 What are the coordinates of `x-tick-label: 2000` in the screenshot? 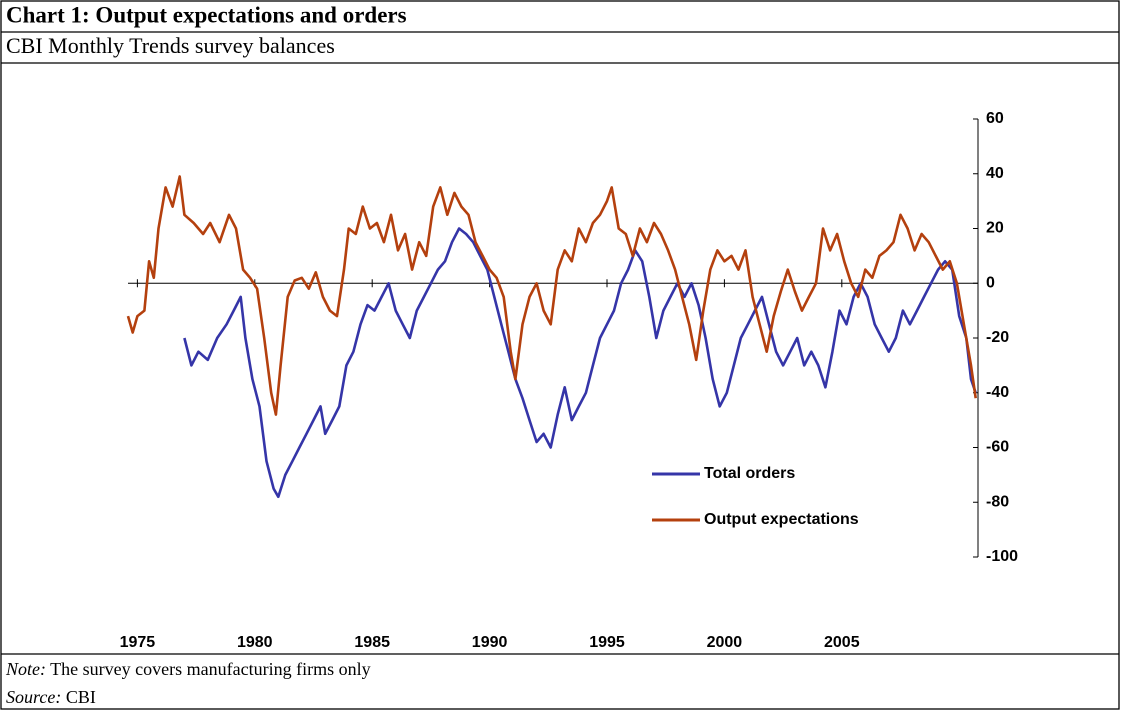 It's located at (725, 642).